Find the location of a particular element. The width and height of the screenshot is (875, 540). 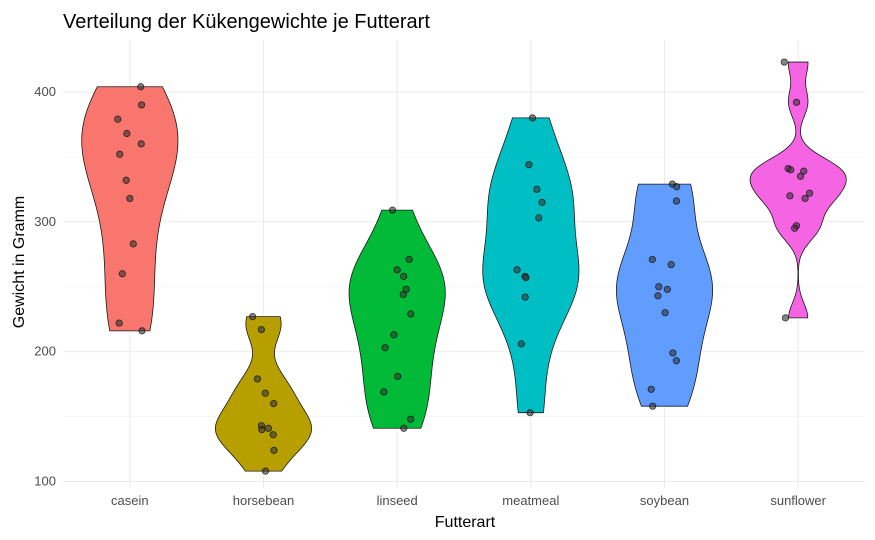

violin-sunflower is located at coordinates (798, 190).